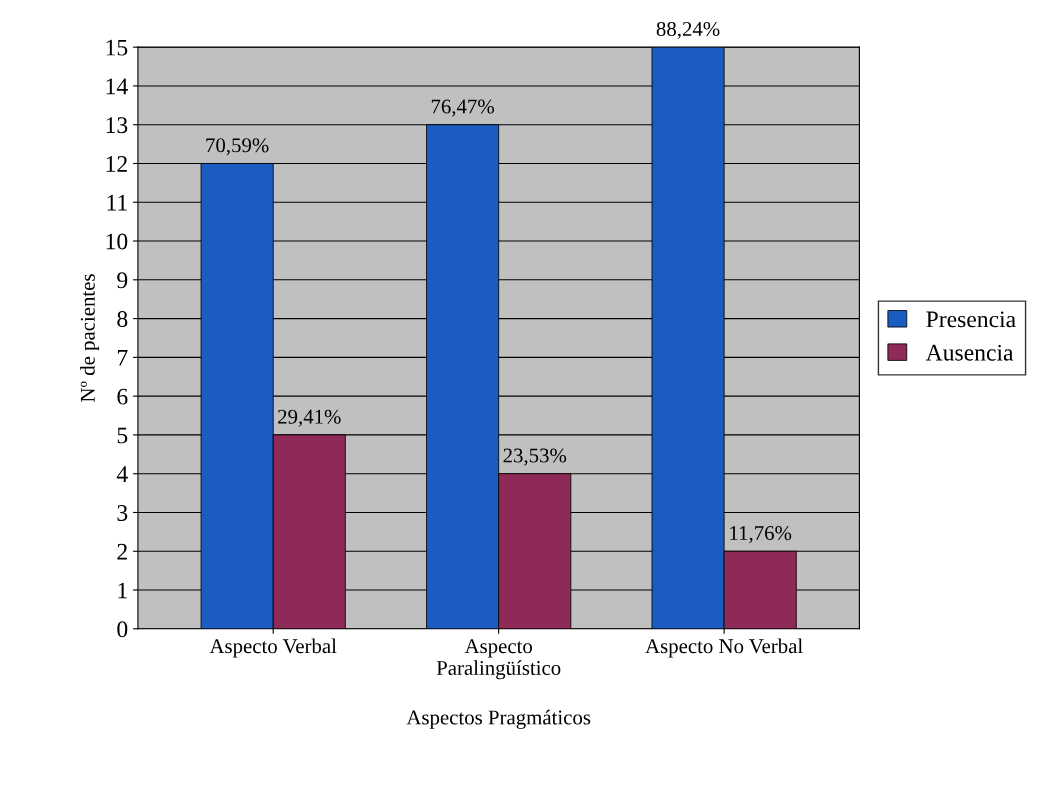  Describe the element at coordinates (117, 86) in the screenshot. I see `y-tick-label: 14` at that location.